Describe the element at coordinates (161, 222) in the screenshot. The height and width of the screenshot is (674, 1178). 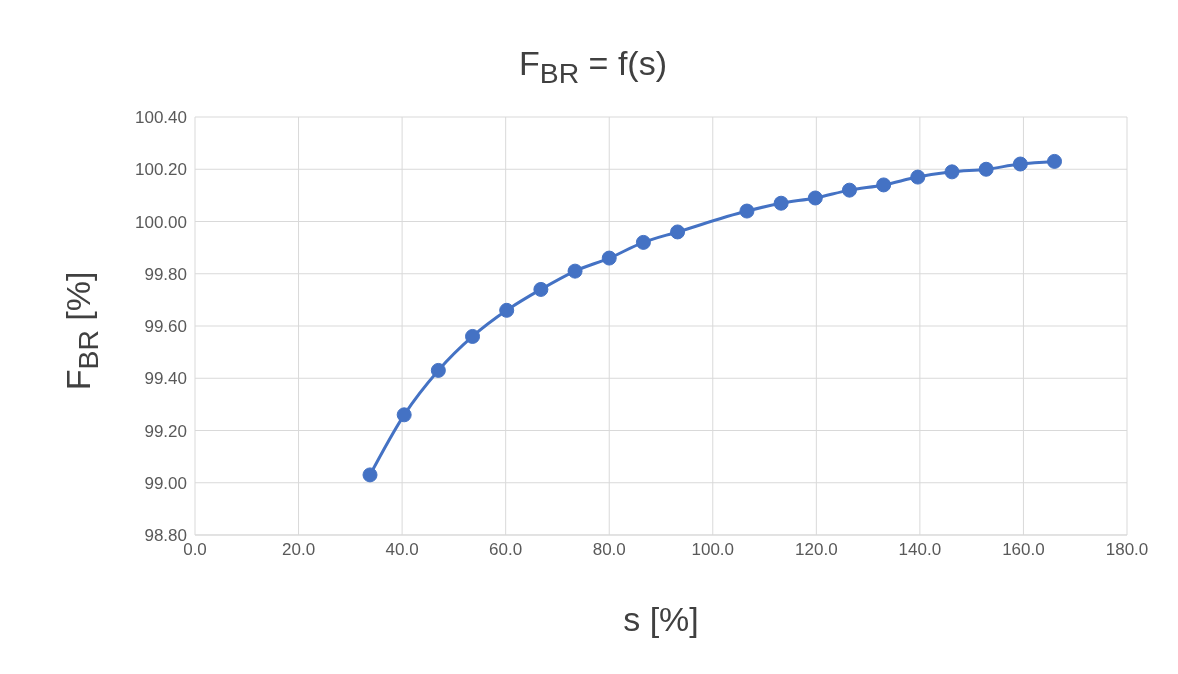
I see `y-tick-label: 100.00` at that location.